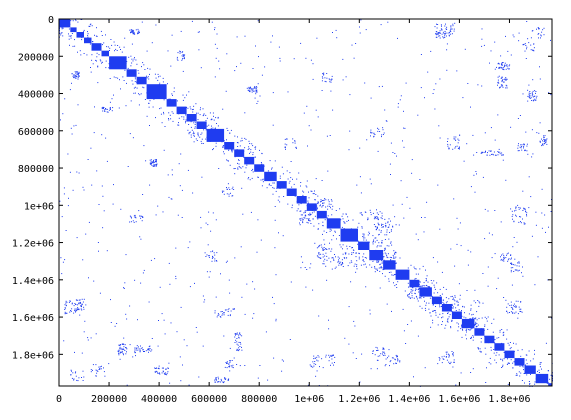 The image size is (571, 420). Describe the element at coordinates (181, 110) in the screenshot. I see `diagonal-block` at that location.